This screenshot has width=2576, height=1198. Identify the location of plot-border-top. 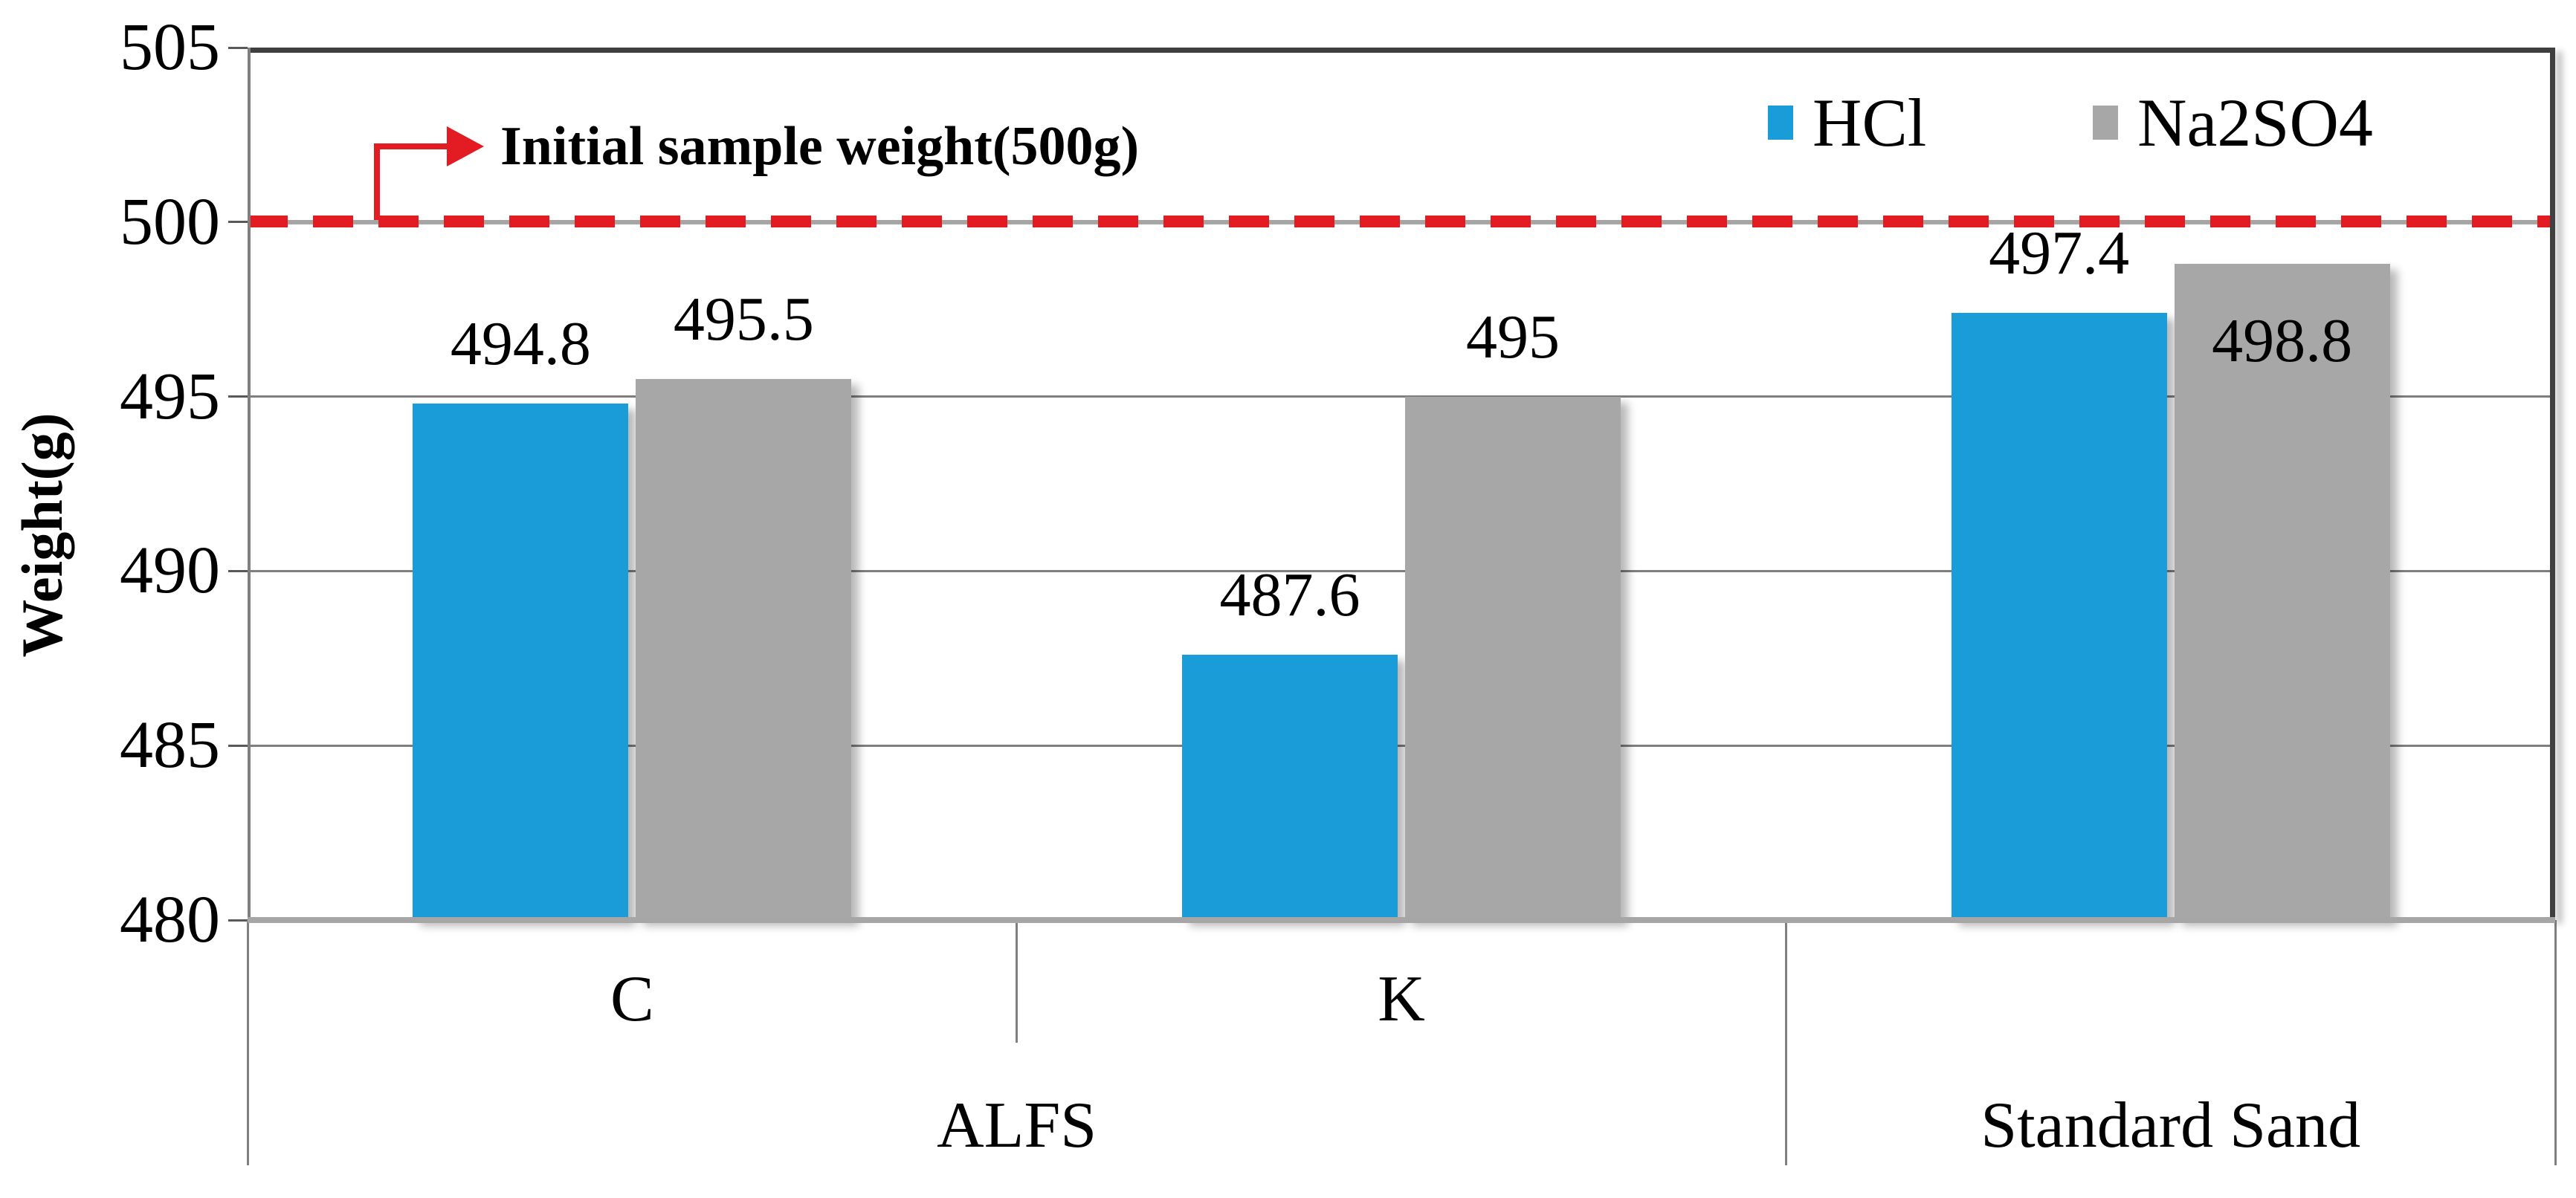
(1401, 50).